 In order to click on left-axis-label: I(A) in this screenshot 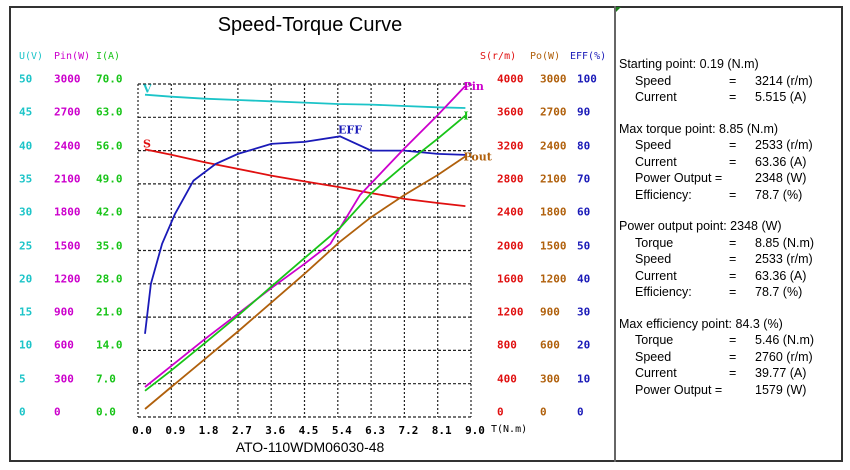, I will do `click(108, 56)`.